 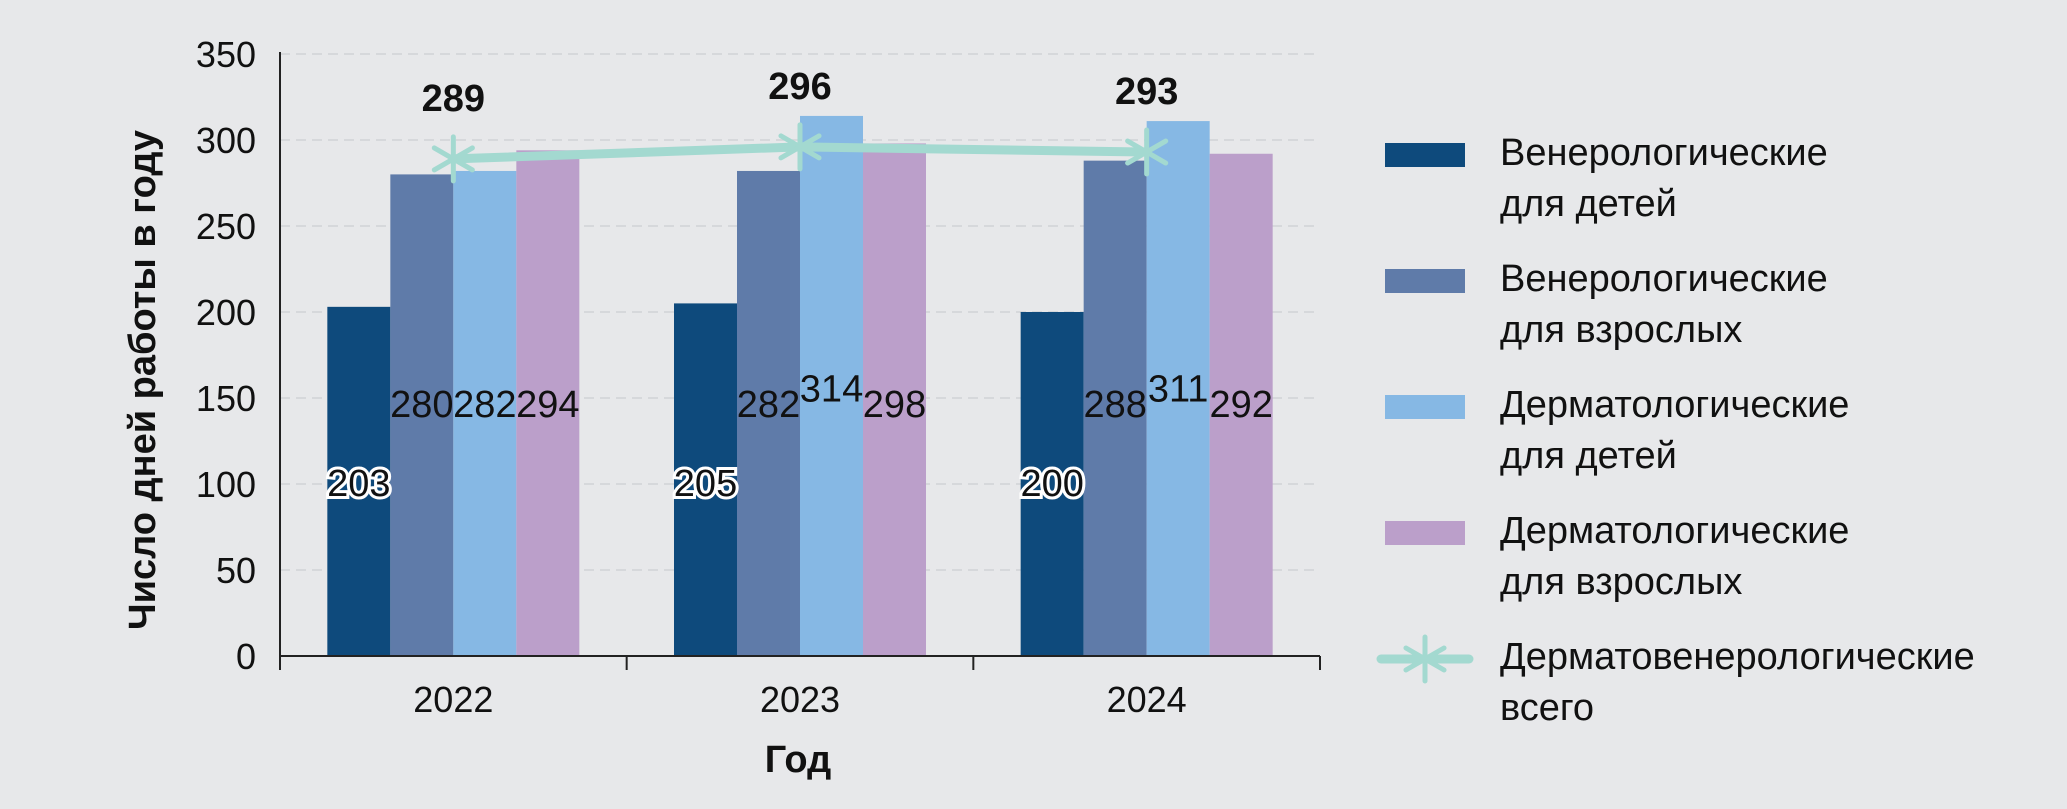 What do you see at coordinates (1621, 582) in the screenshot?
I see `legend-label-3-1: для взрослых` at bounding box center [1621, 582].